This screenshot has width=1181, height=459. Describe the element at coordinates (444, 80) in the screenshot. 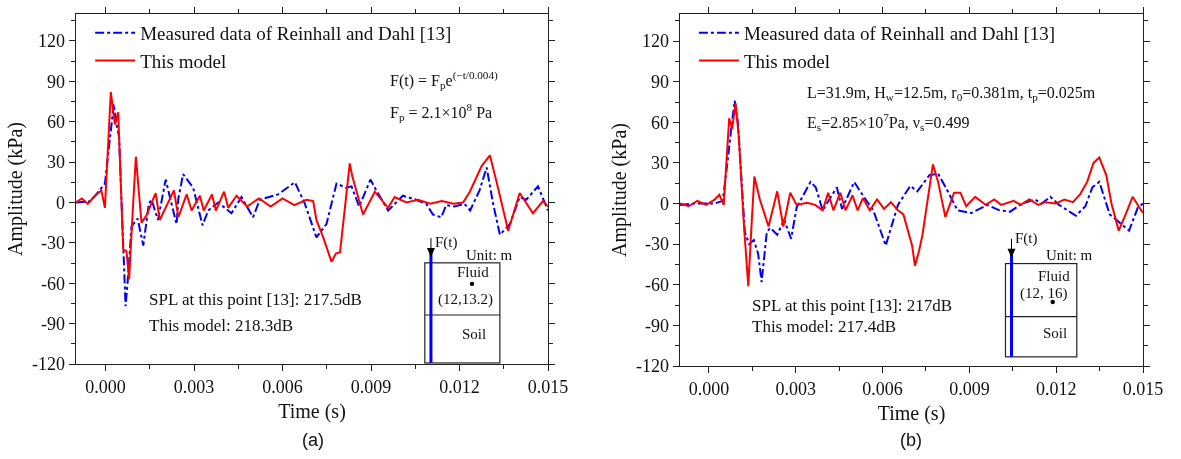

I see `annotation: F(t) = F$_{p}$e$^{(−t/0.004)}$` at that location.